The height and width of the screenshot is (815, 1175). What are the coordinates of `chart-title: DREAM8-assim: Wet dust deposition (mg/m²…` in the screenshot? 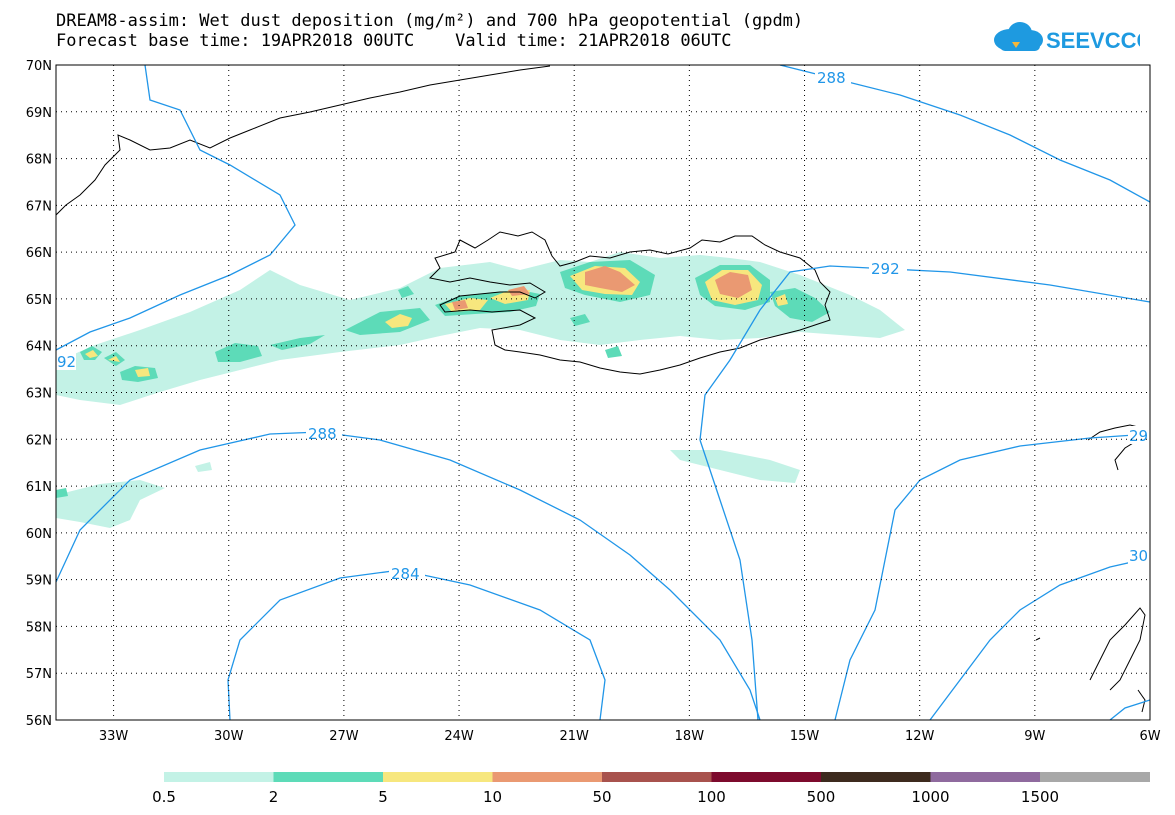 It's located at (430, 21).